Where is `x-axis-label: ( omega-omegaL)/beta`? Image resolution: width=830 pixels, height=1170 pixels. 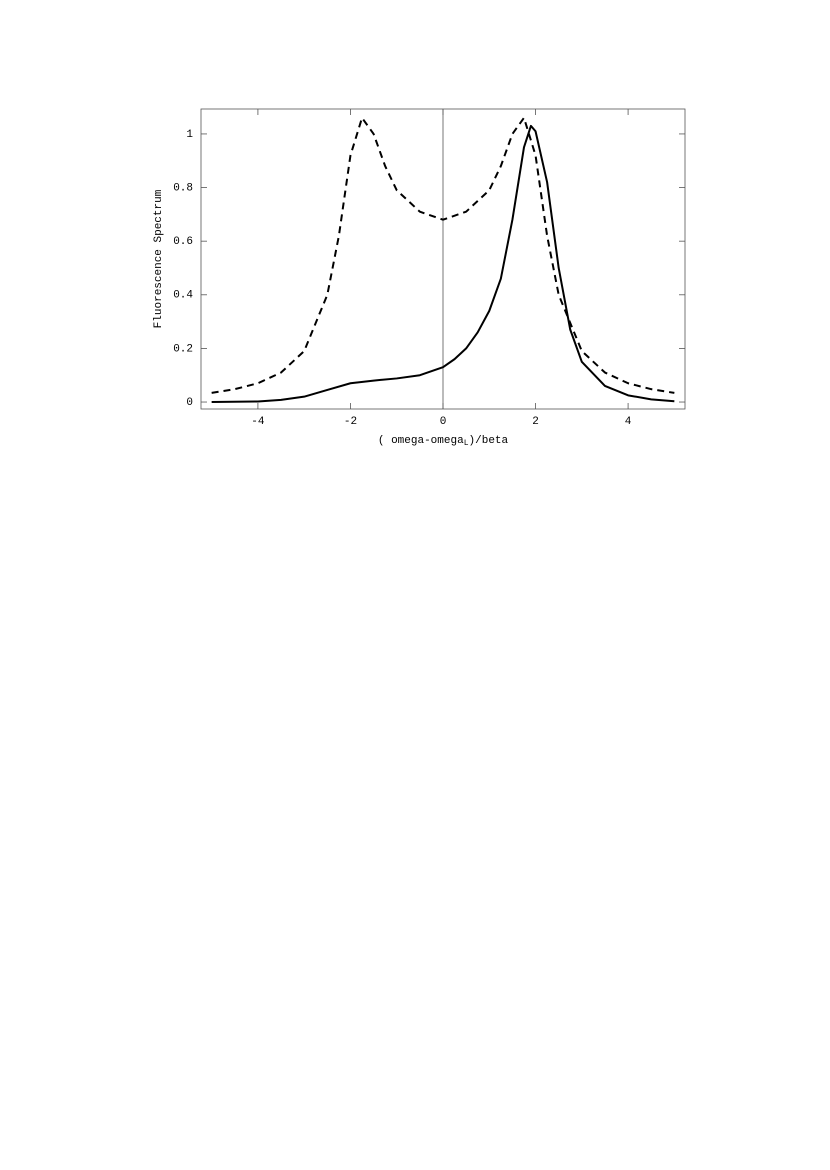 x-axis-label: ( omega-omegaL)/beta is located at coordinates (443, 441).